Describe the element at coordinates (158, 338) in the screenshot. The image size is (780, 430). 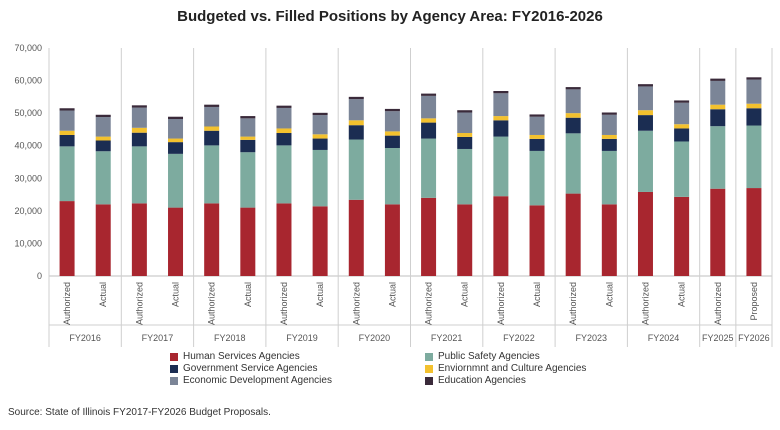
I see `x-group-label: FY2017` at that location.